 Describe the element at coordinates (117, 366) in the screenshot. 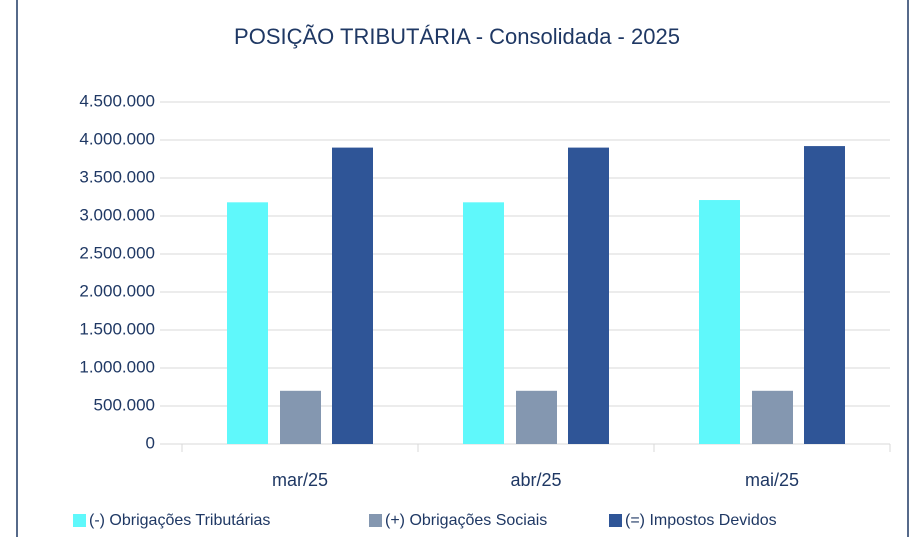

I see `y-tick-label: 1.000.000` at that location.